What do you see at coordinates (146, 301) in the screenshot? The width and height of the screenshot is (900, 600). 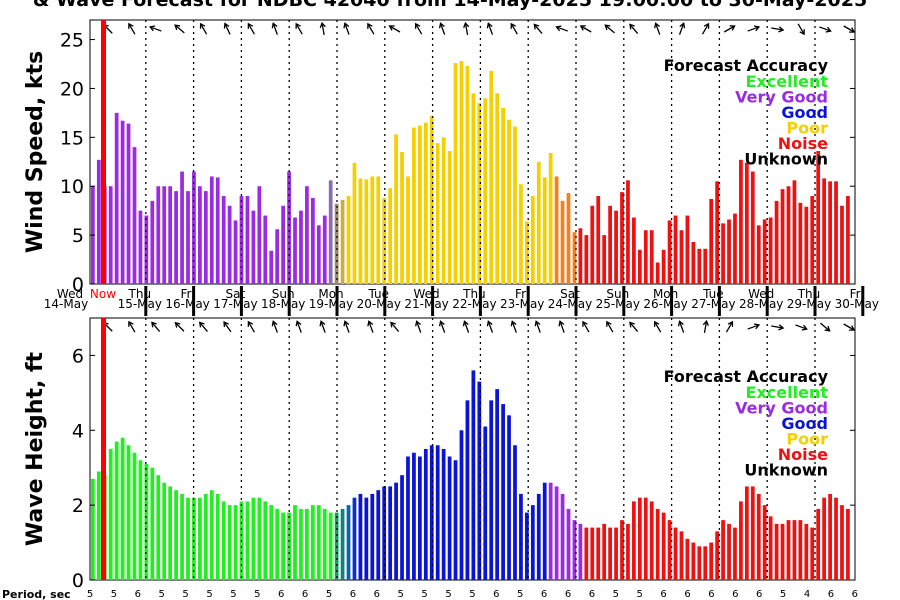 I see `day-separator` at bounding box center [146, 301].